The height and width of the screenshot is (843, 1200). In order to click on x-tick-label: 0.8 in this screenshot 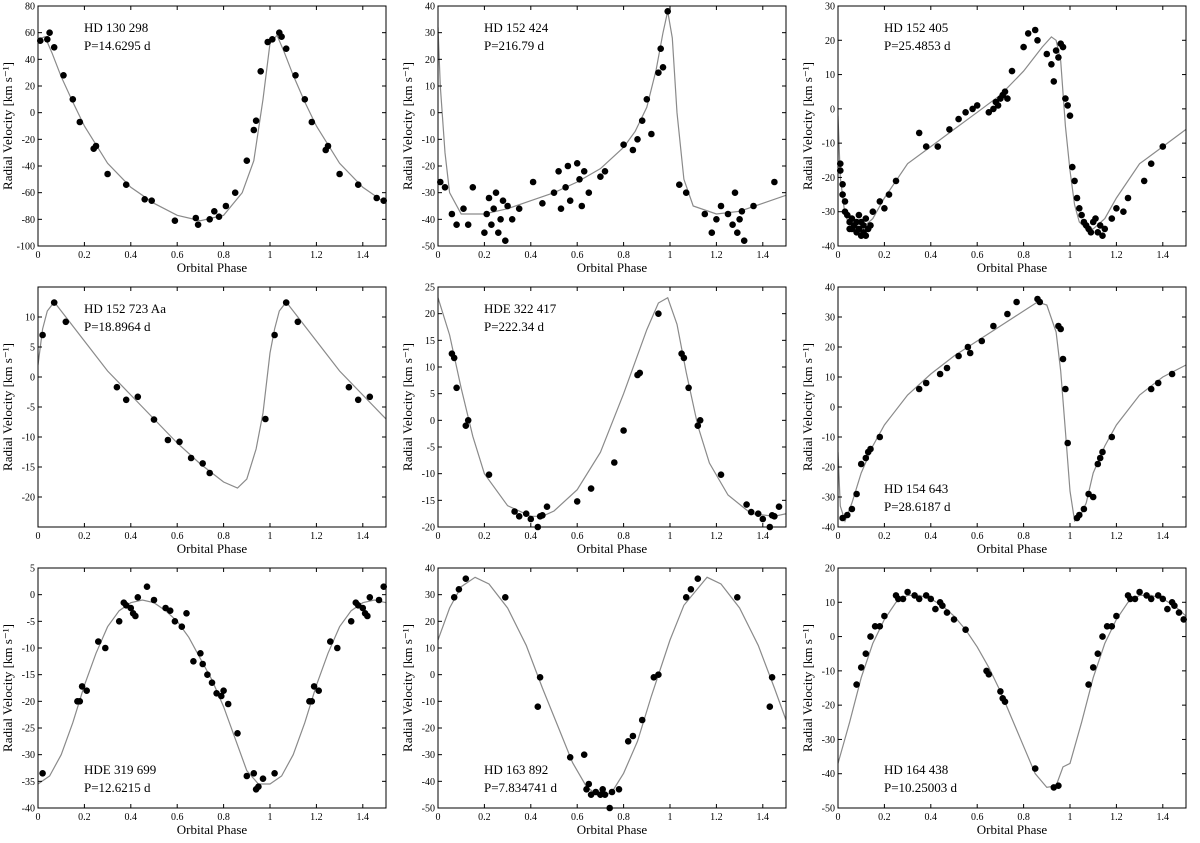, I will do `click(1023, 255)`.